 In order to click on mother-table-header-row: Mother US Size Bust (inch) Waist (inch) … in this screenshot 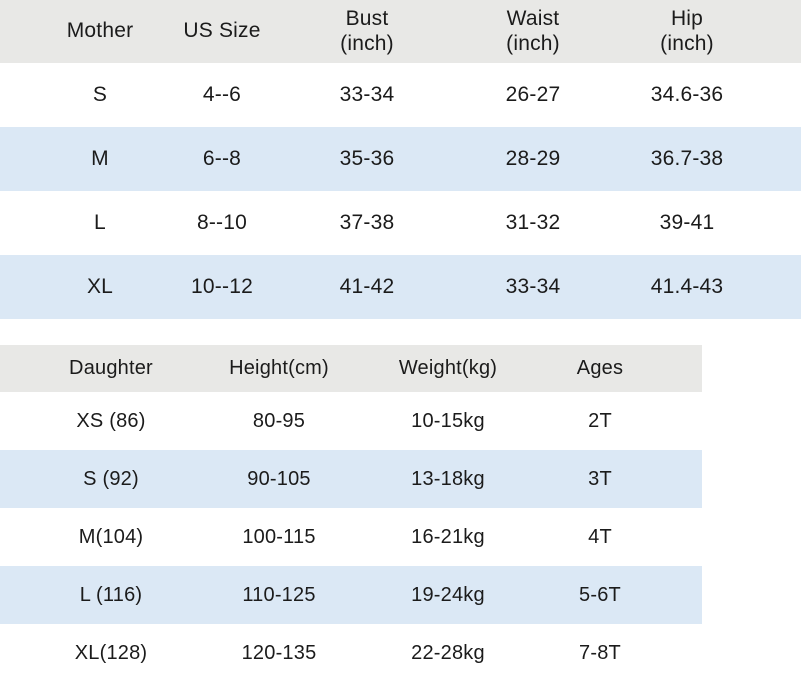, I will do `click(400, 31)`.